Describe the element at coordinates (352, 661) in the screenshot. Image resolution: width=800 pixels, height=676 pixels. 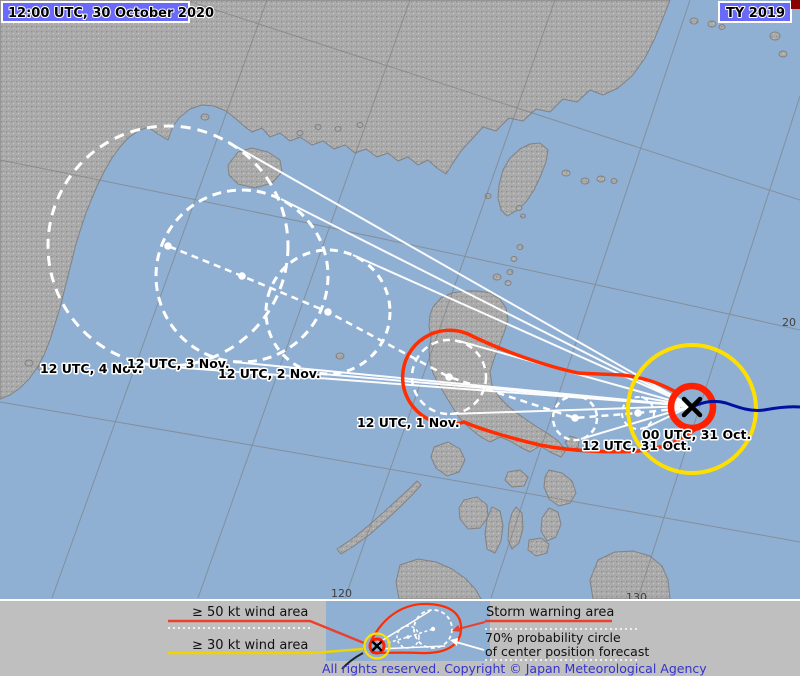
I see `mini-black-leader` at that location.